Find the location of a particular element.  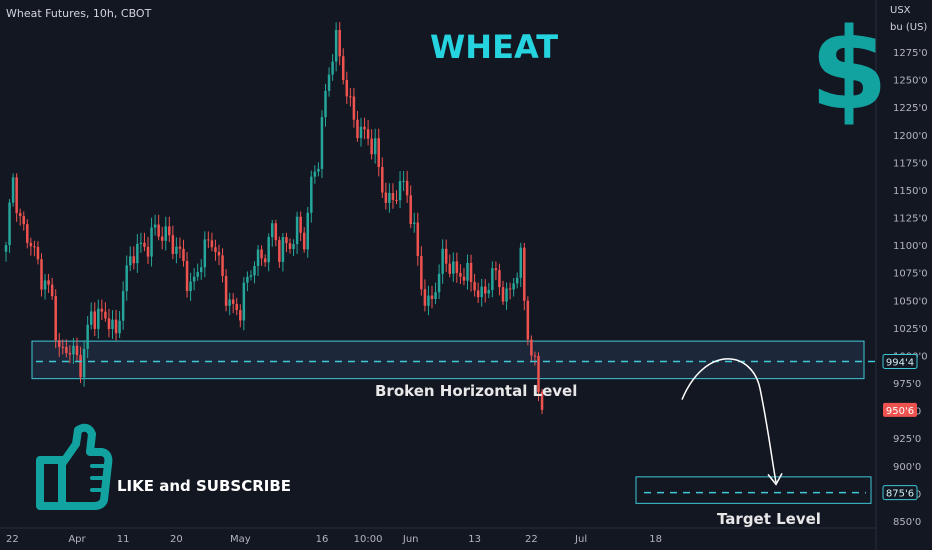

y-tick-label: 1150'0 is located at coordinates (910, 191).